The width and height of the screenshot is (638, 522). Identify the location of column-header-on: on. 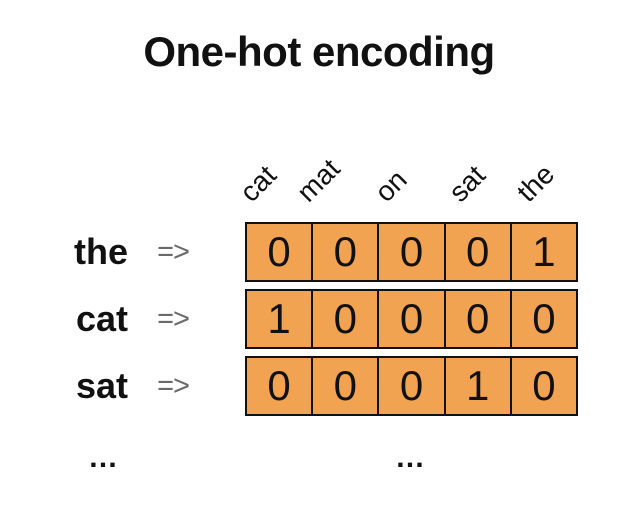
(390, 185).